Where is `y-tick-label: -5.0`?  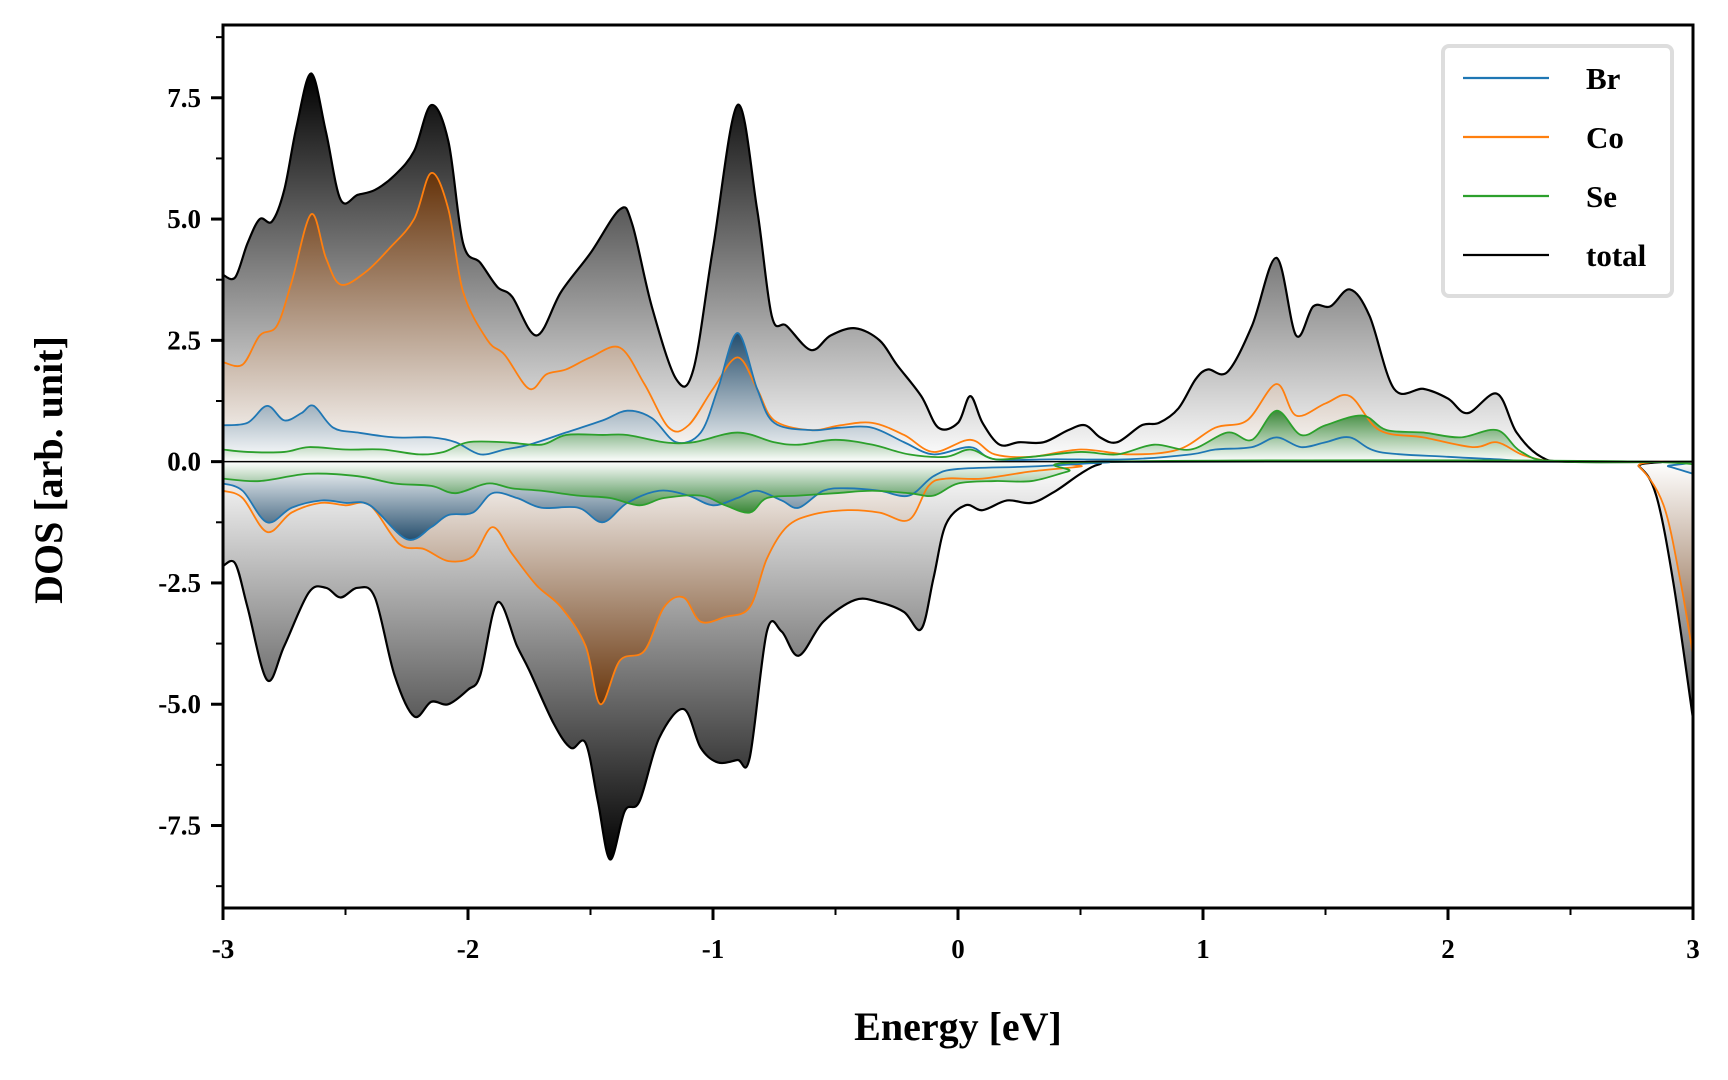 y-tick-label: -5.0 is located at coordinates (179, 704).